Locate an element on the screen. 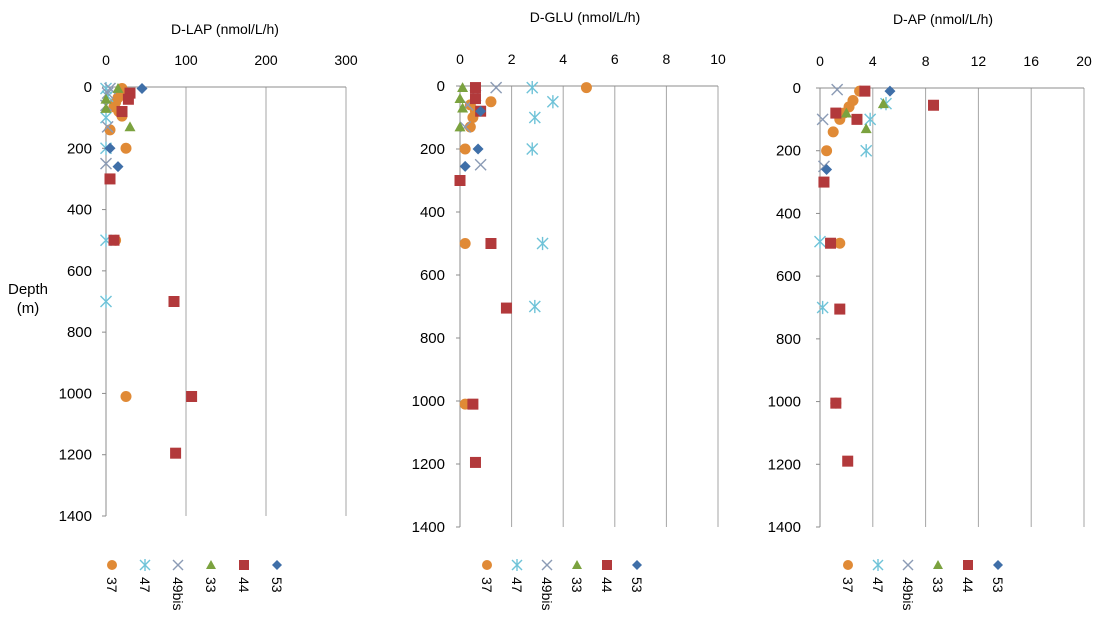 The height and width of the screenshot is (624, 1106). x-tick-label: 12 is located at coordinates (979, 61).